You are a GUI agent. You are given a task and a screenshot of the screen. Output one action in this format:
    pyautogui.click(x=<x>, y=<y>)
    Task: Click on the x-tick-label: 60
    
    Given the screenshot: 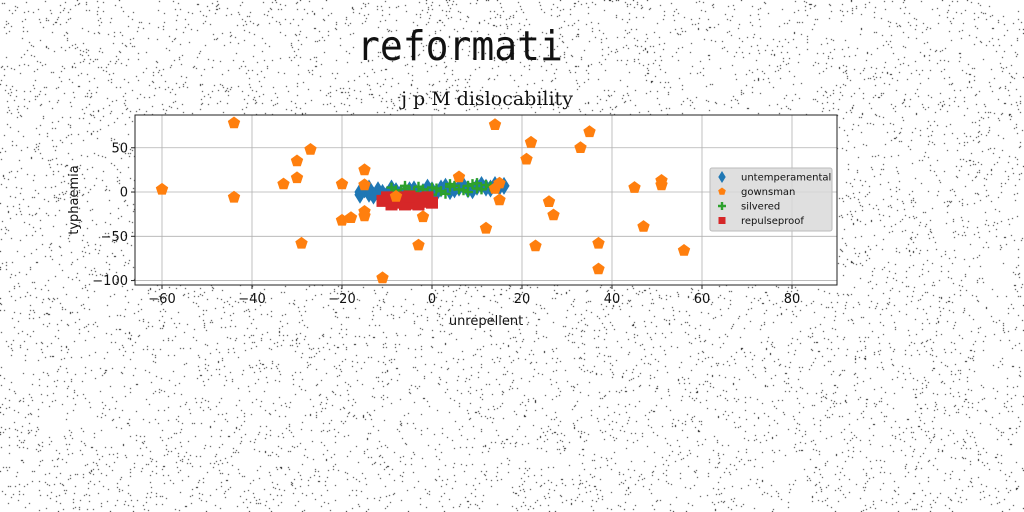 What is the action you would take?
    pyautogui.click(x=702, y=299)
    